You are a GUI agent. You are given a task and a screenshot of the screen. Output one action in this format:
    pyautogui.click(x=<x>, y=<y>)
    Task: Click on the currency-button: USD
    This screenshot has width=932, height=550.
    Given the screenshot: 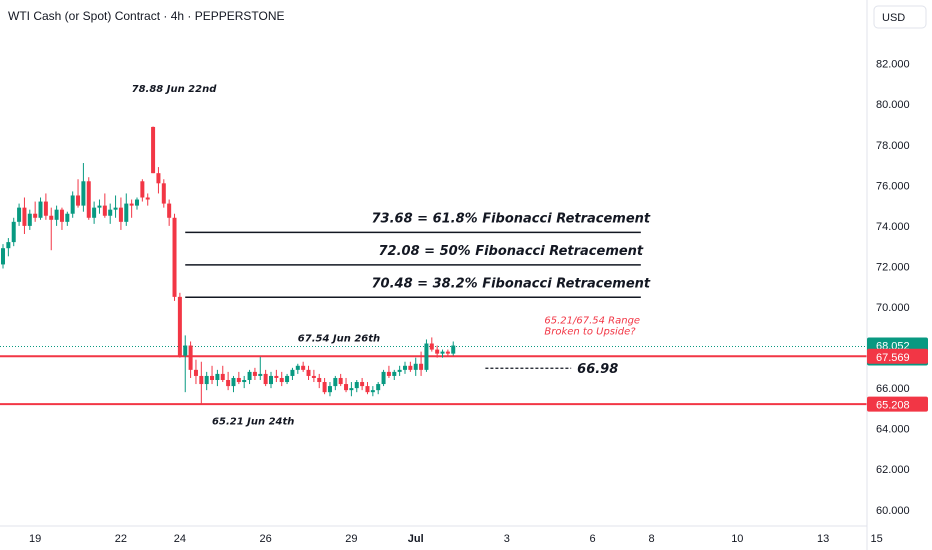 What is the action you would take?
    pyautogui.click(x=900, y=17)
    